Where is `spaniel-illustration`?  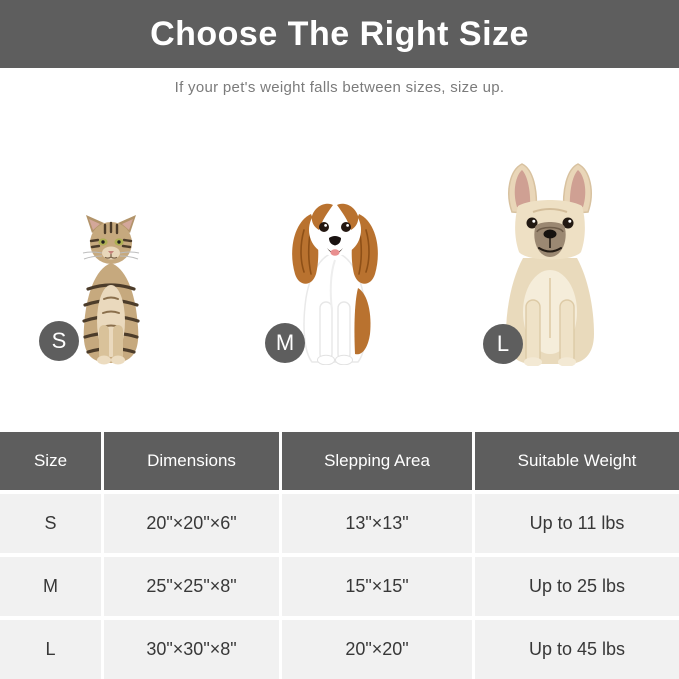 spaniel-illustration is located at coordinates (335, 284).